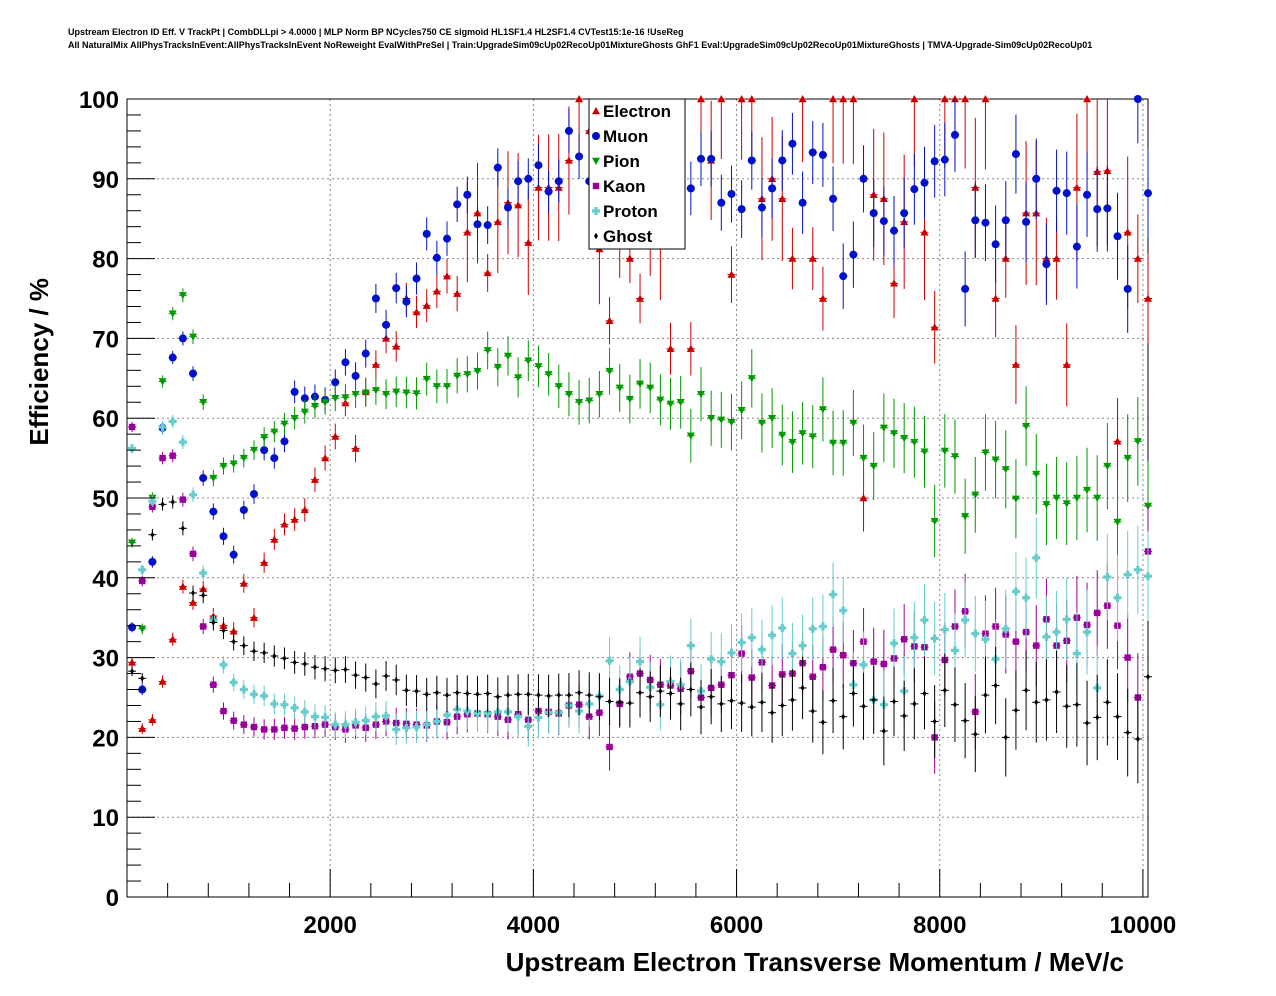  I want to click on x-tick-label: 6000, so click(736, 925).